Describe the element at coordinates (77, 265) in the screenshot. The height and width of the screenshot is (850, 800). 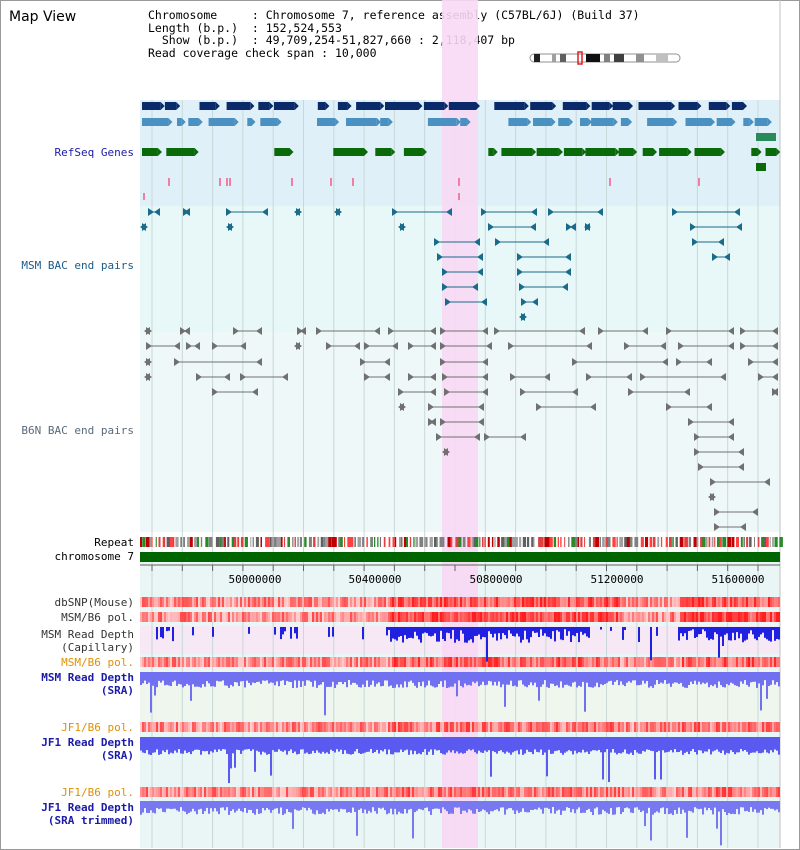
I see `track-label-msm-bac: MSM BAC end pairs` at that location.